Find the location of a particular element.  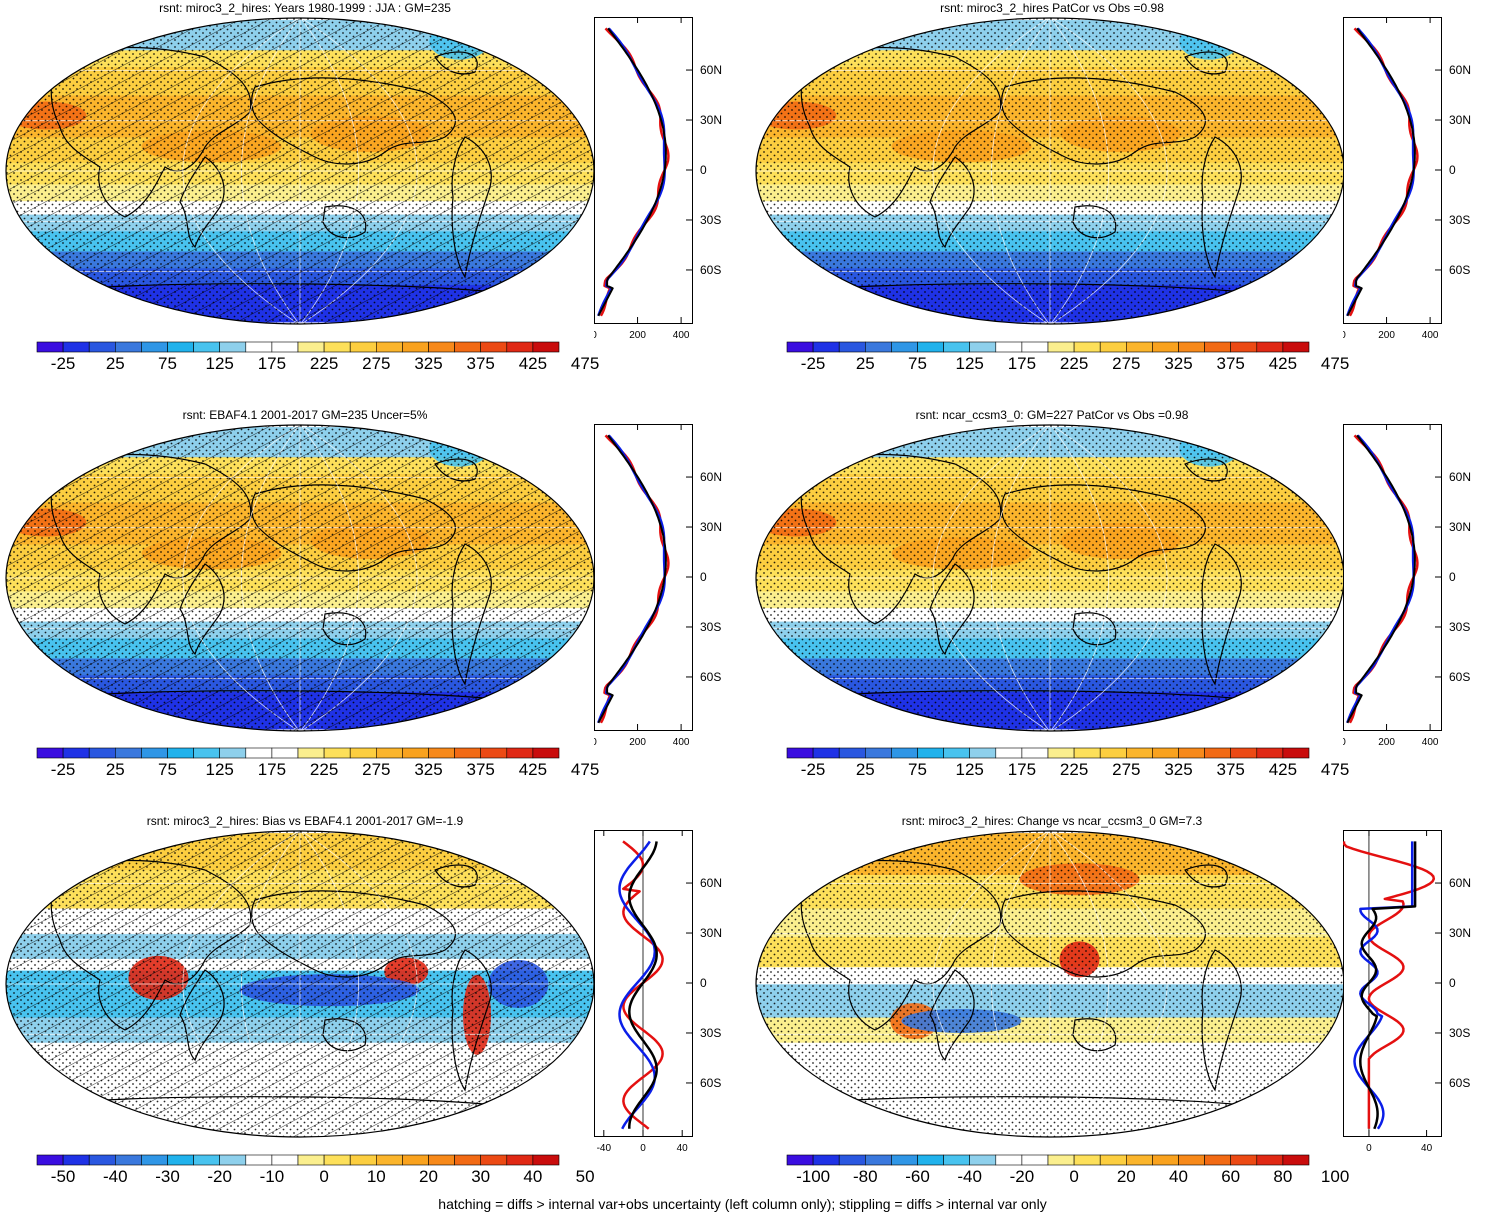

colorbar-tick-label: 275 is located at coordinates (376, 769).